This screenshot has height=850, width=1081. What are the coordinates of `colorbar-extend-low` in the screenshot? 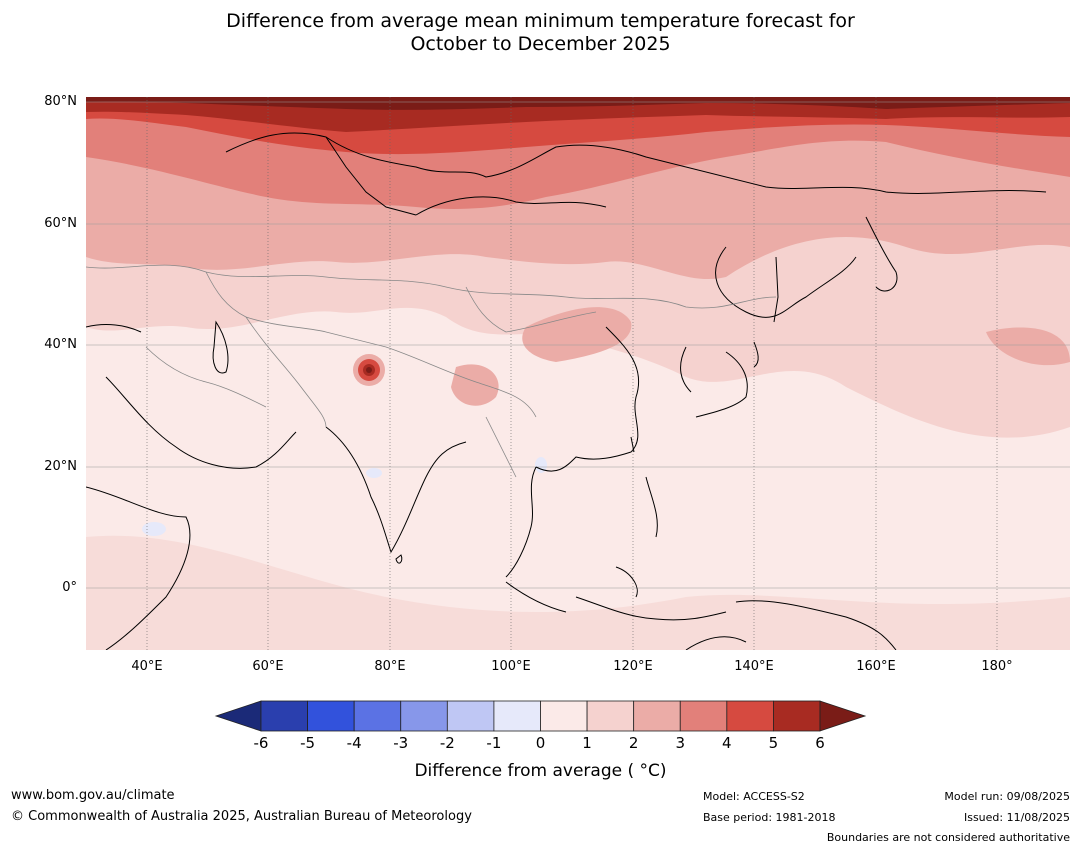 It's located at (238, 716).